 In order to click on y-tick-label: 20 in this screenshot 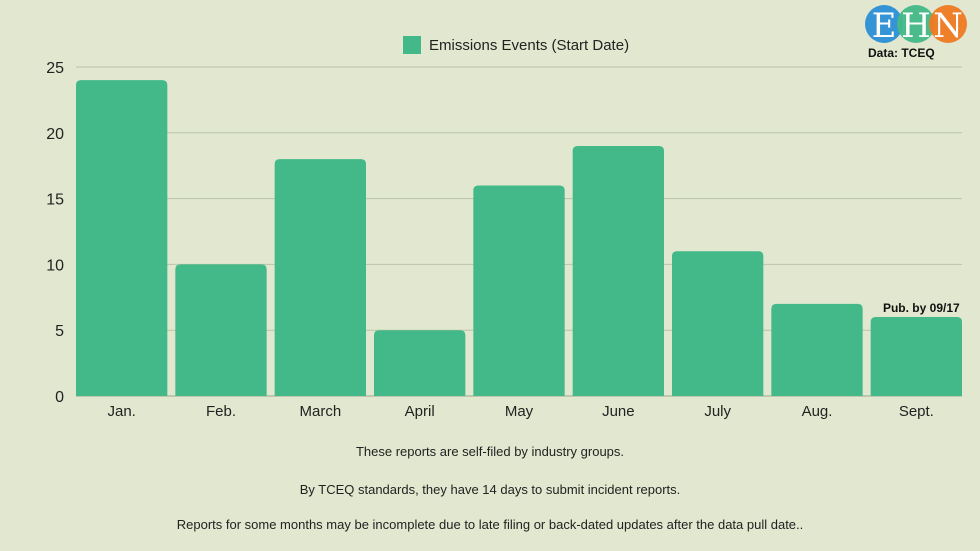, I will do `click(55, 134)`.